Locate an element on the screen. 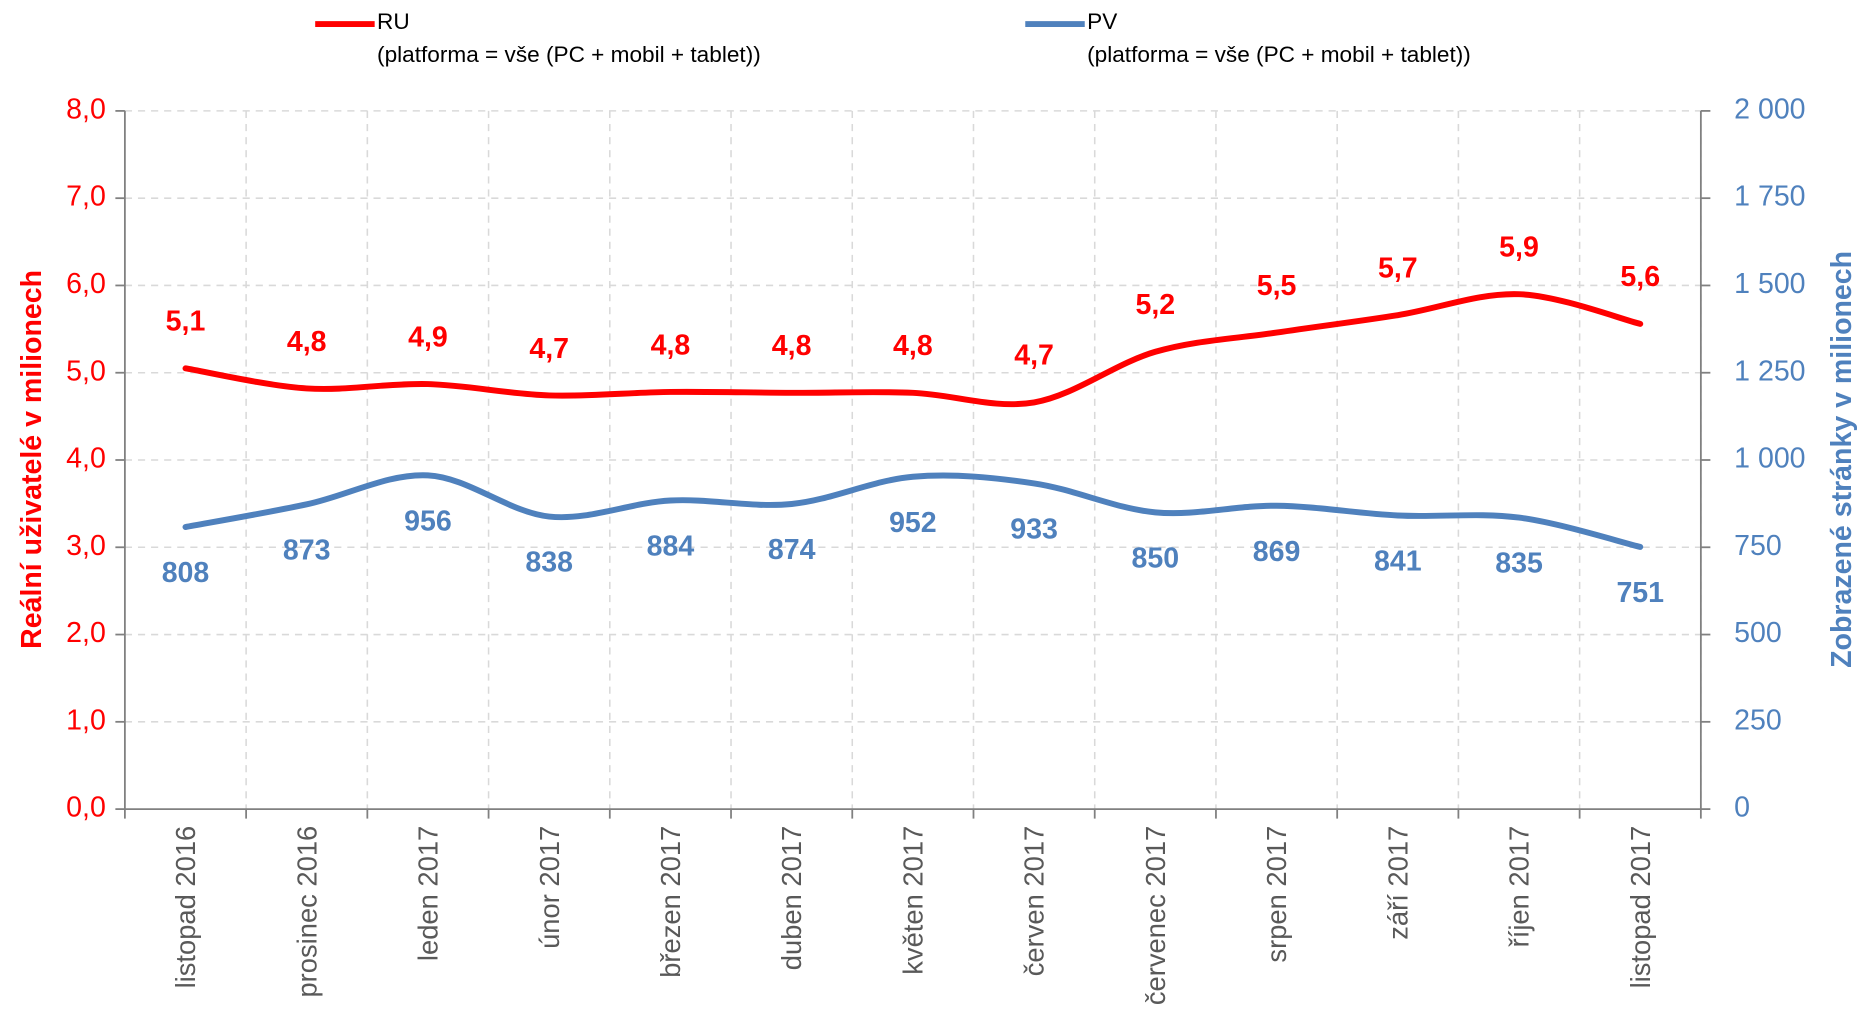  data-label: 5,2 is located at coordinates (1155, 305).